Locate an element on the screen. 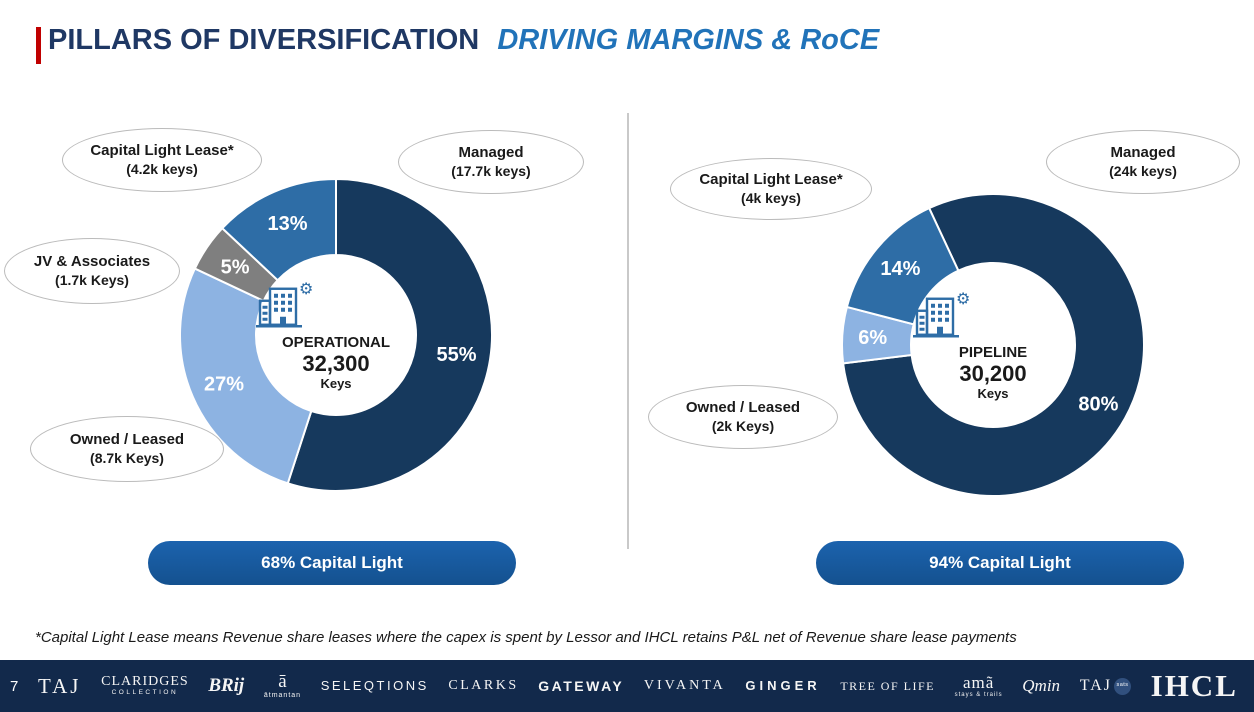 The image size is (1254, 712). brand-logo-clarks: CLARKS is located at coordinates (483, 685).